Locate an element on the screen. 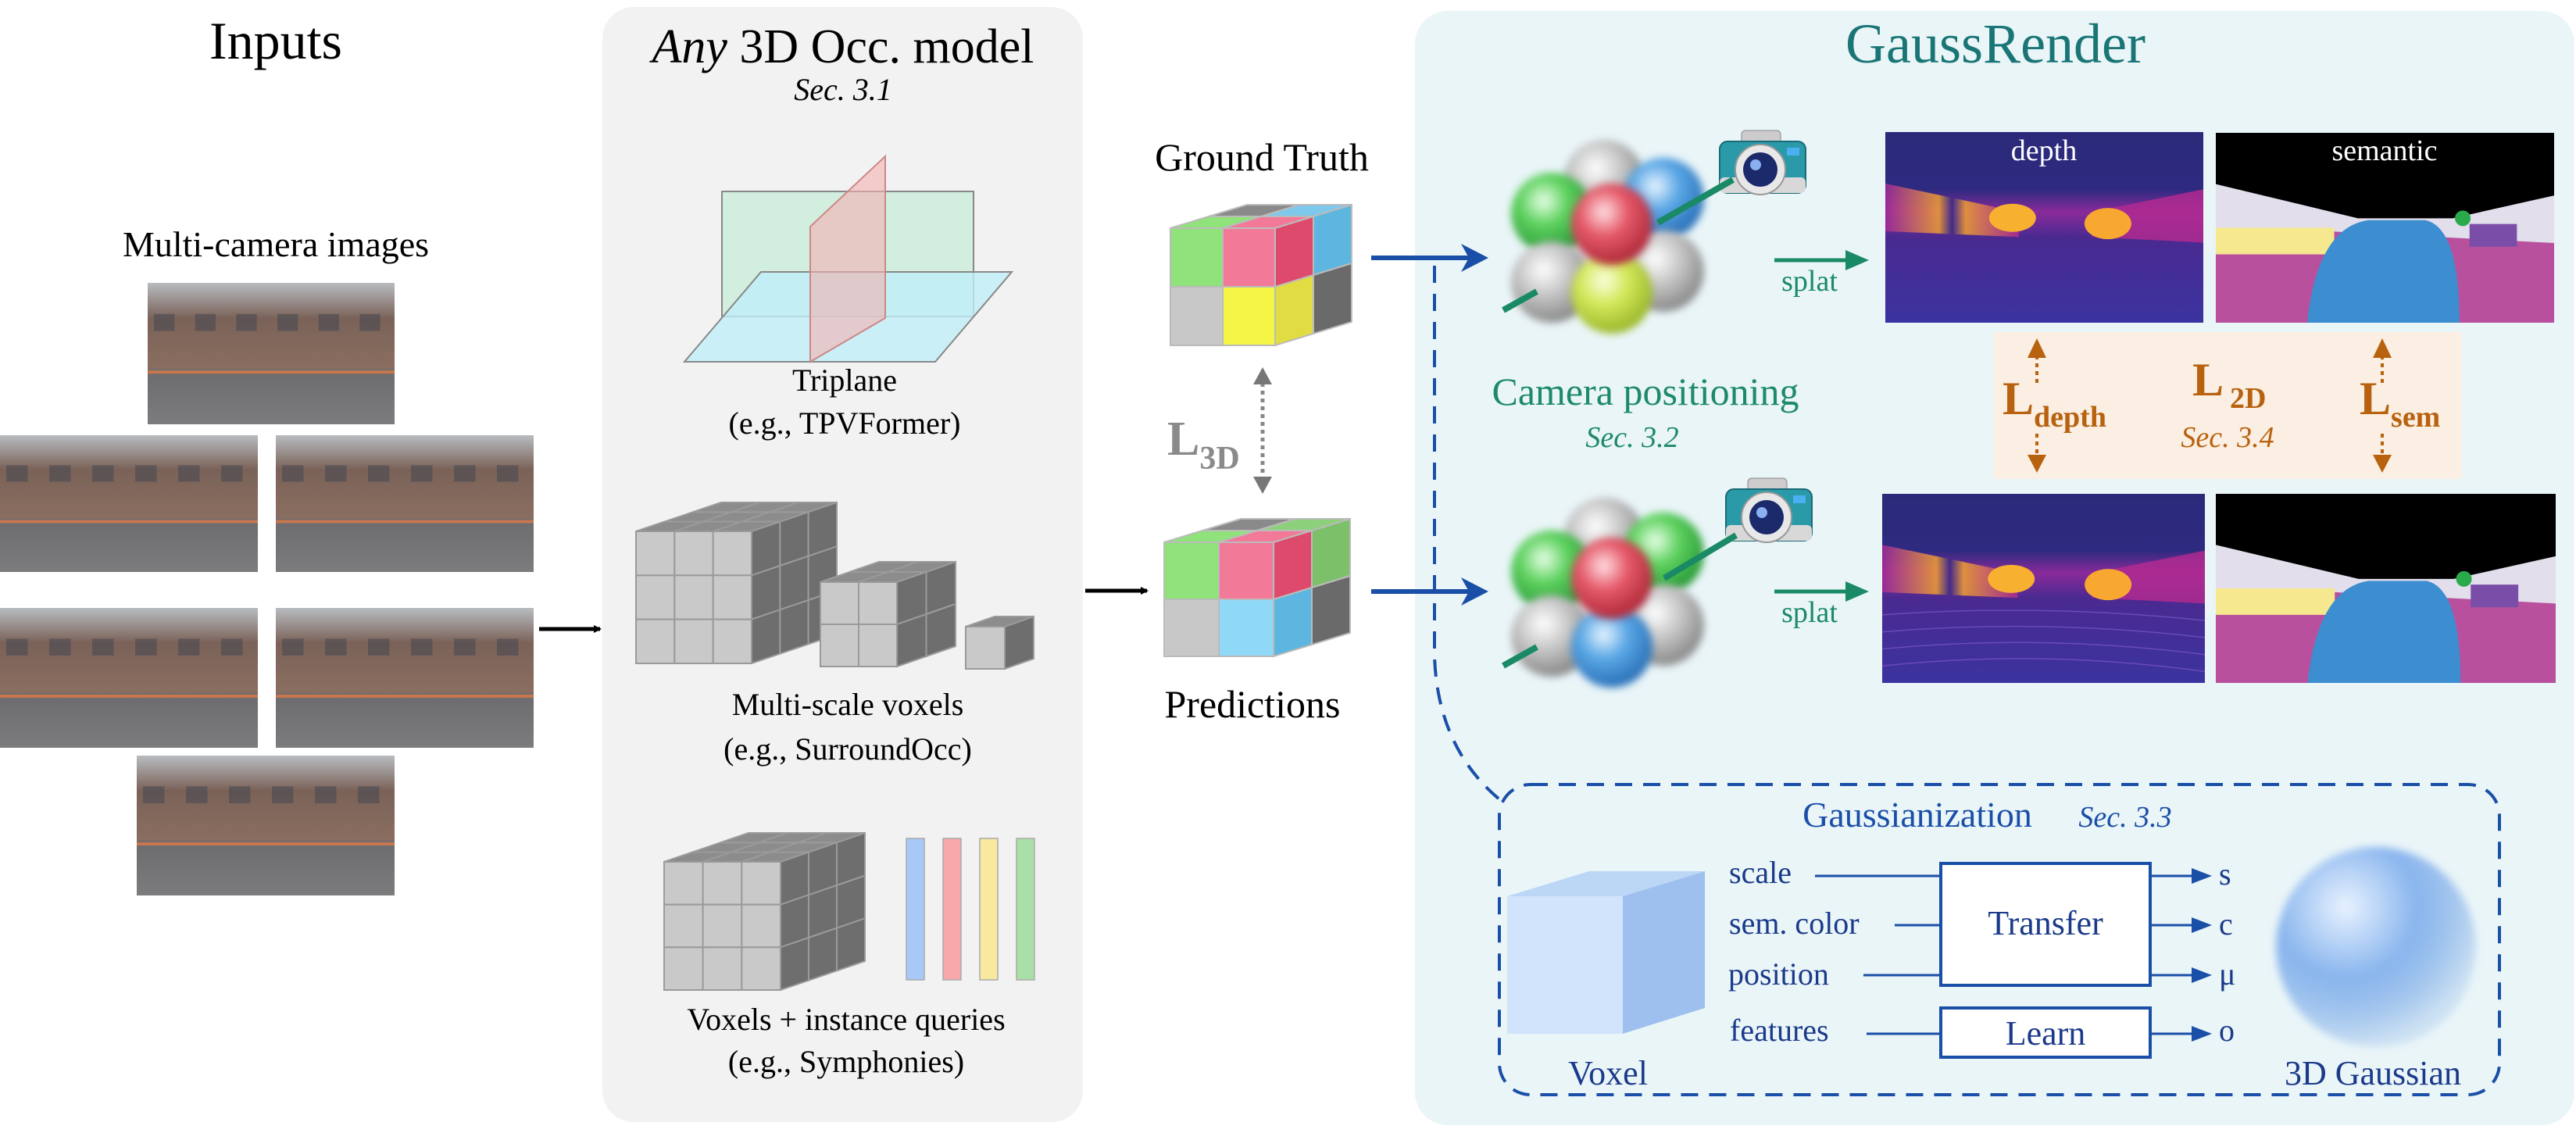 The height and width of the screenshot is (1133, 2576). camera-lens is located at coordinates (1767, 517).